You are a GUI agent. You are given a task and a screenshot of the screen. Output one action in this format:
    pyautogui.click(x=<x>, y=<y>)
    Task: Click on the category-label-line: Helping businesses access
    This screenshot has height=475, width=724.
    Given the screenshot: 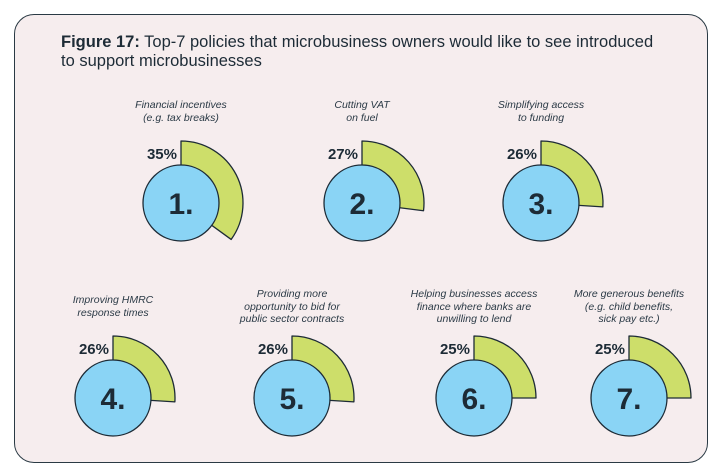 What is the action you would take?
    pyautogui.click(x=474, y=294)
    